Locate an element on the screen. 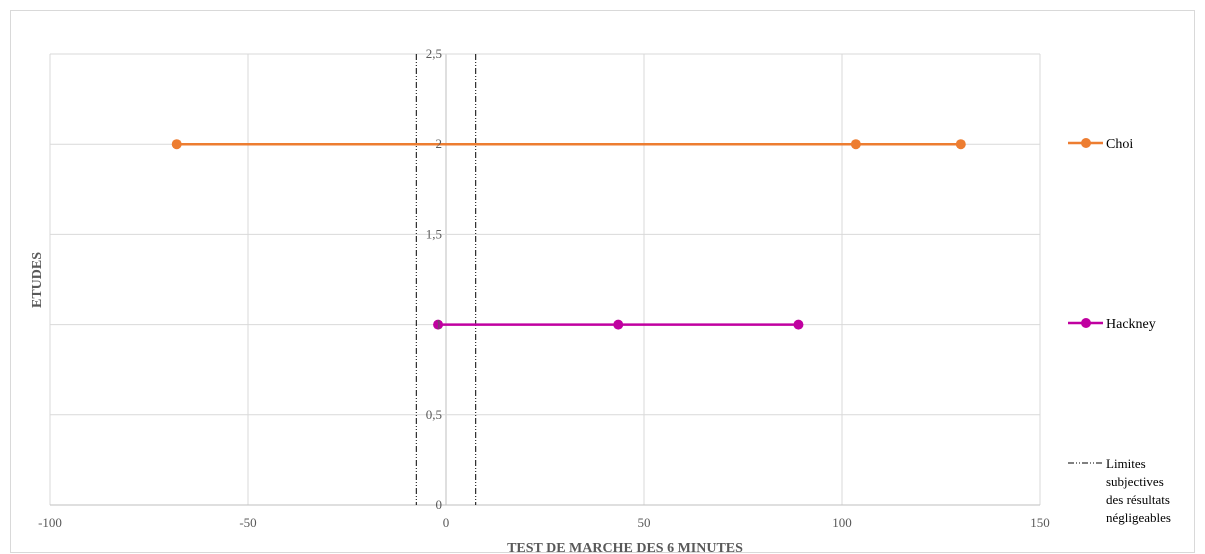  y-tick-label: 0 is located at coordinates (439, 504).